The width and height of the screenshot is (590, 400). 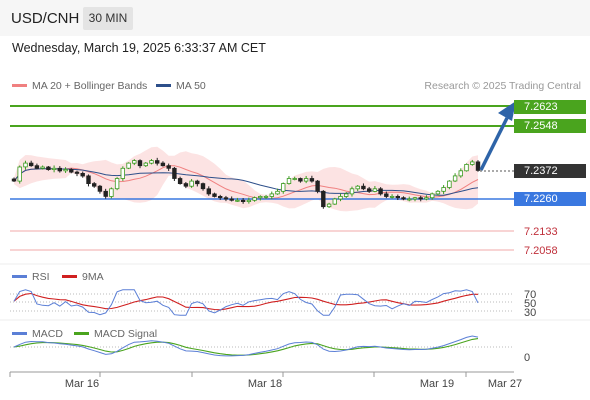 What do you see at coordinates (191, 86) in the screenshot?
I see `legend-label: MA 50` at bounding box center [191, 86].